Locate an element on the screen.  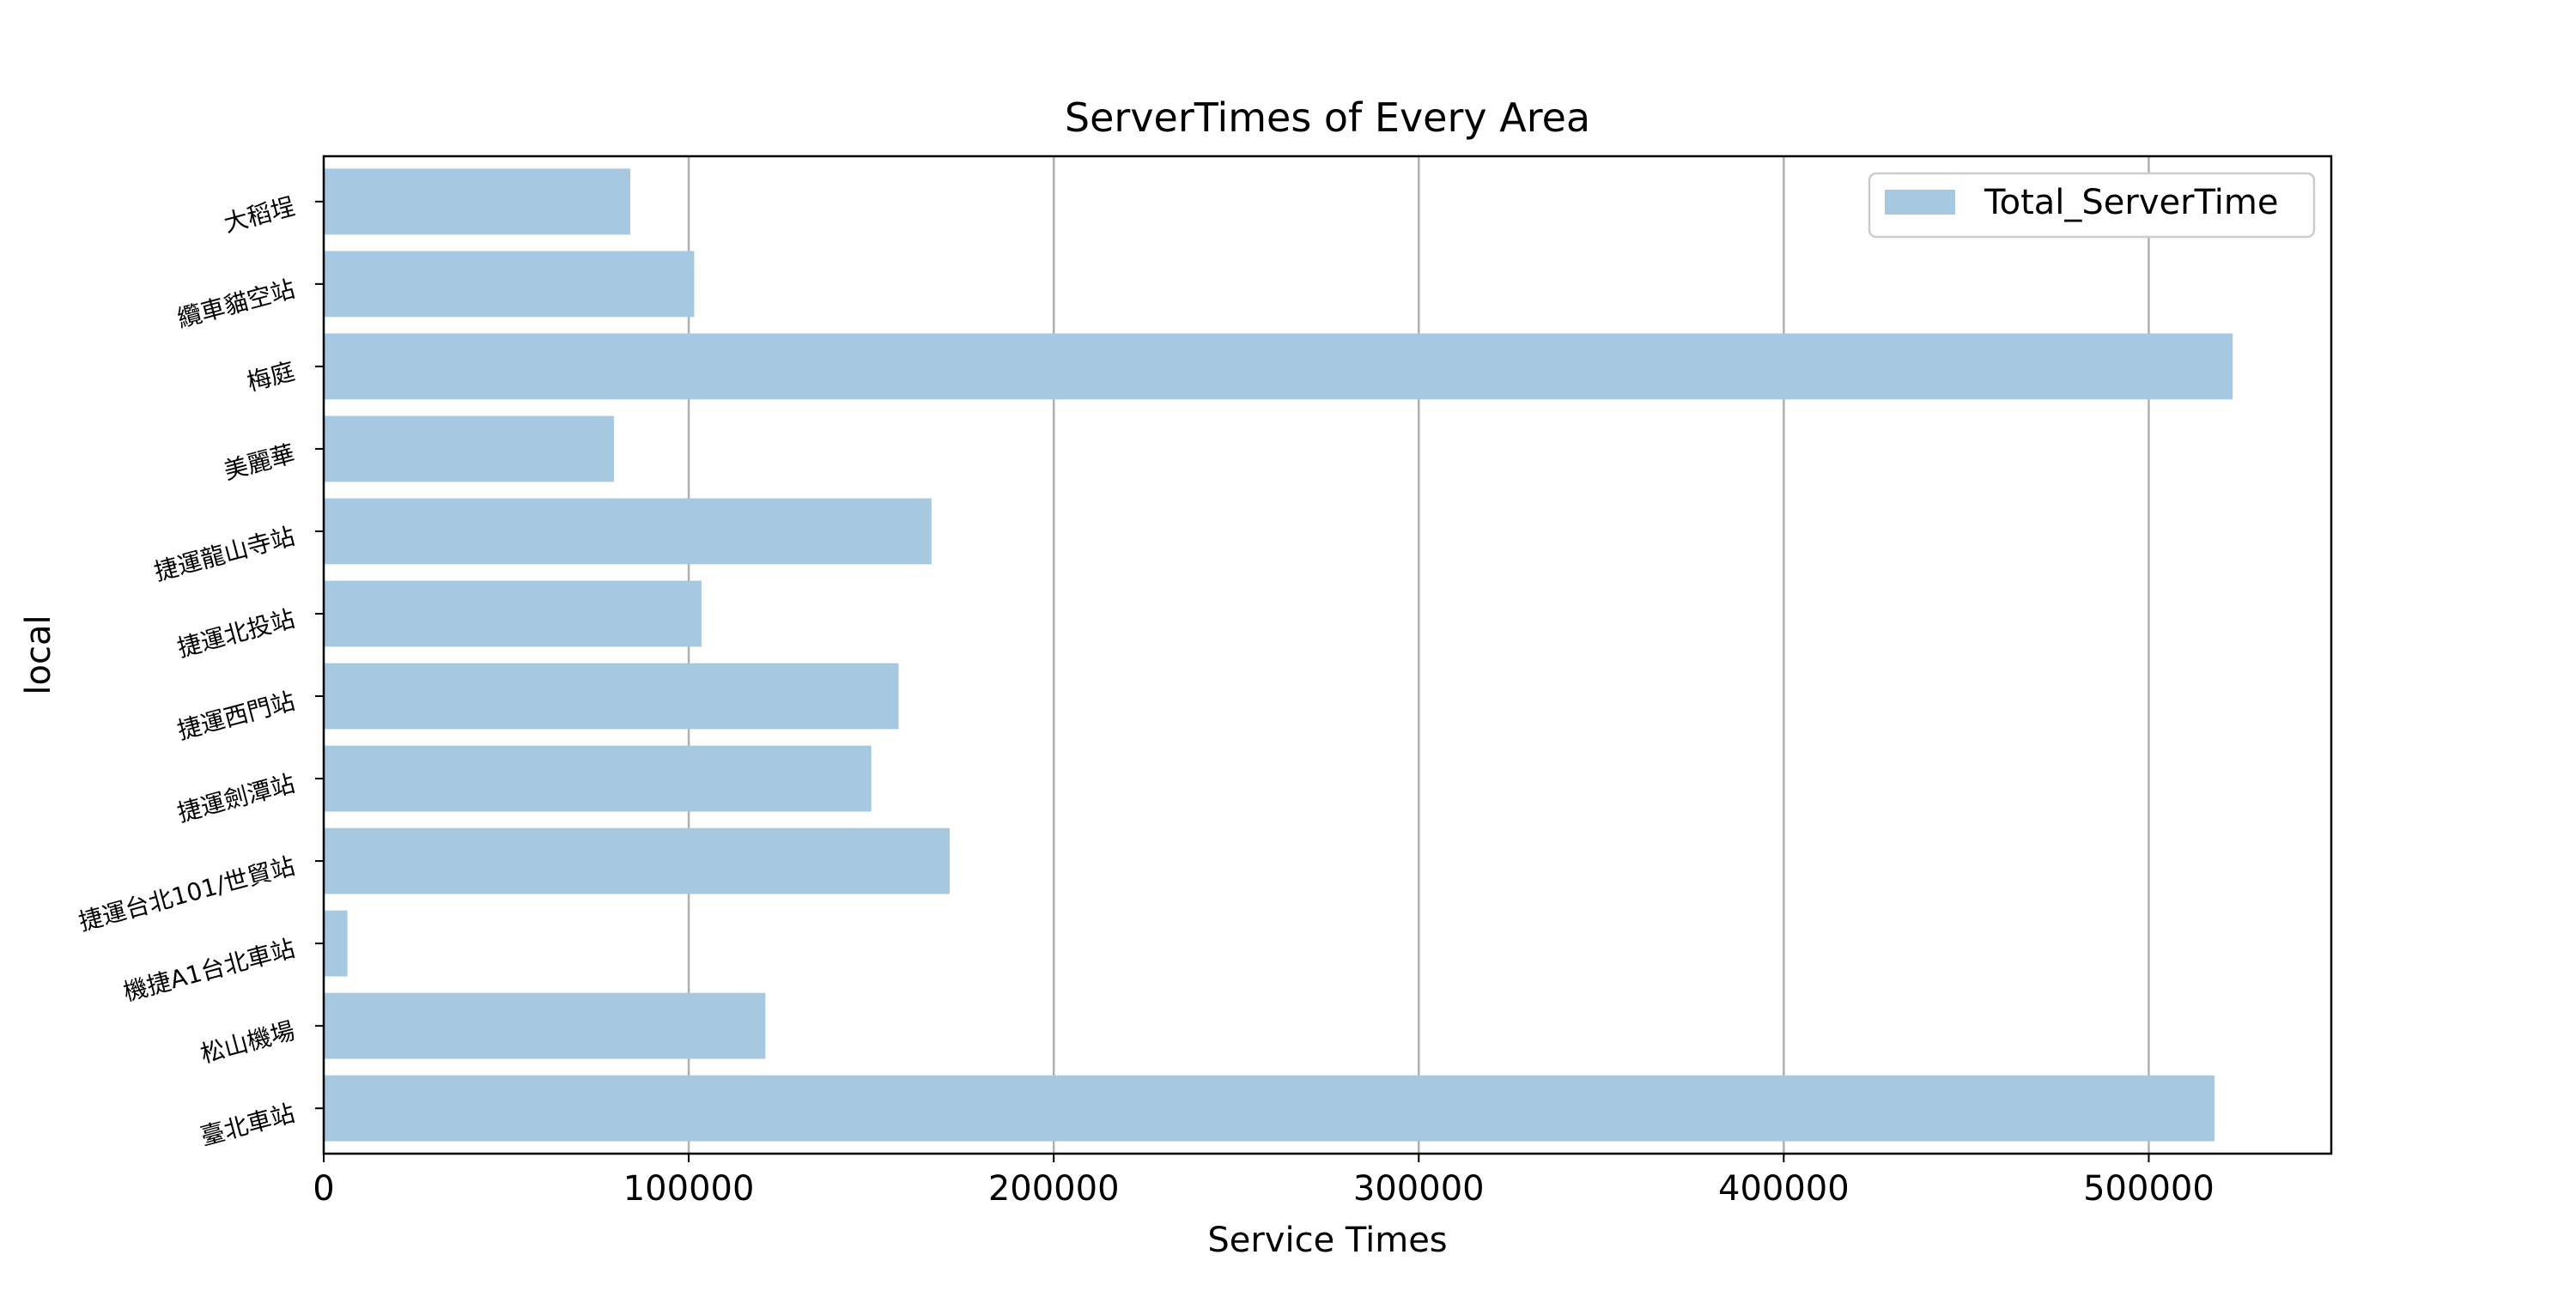
chart-title: ServerTimes of Every Area is located at coordinates (1327, 118).